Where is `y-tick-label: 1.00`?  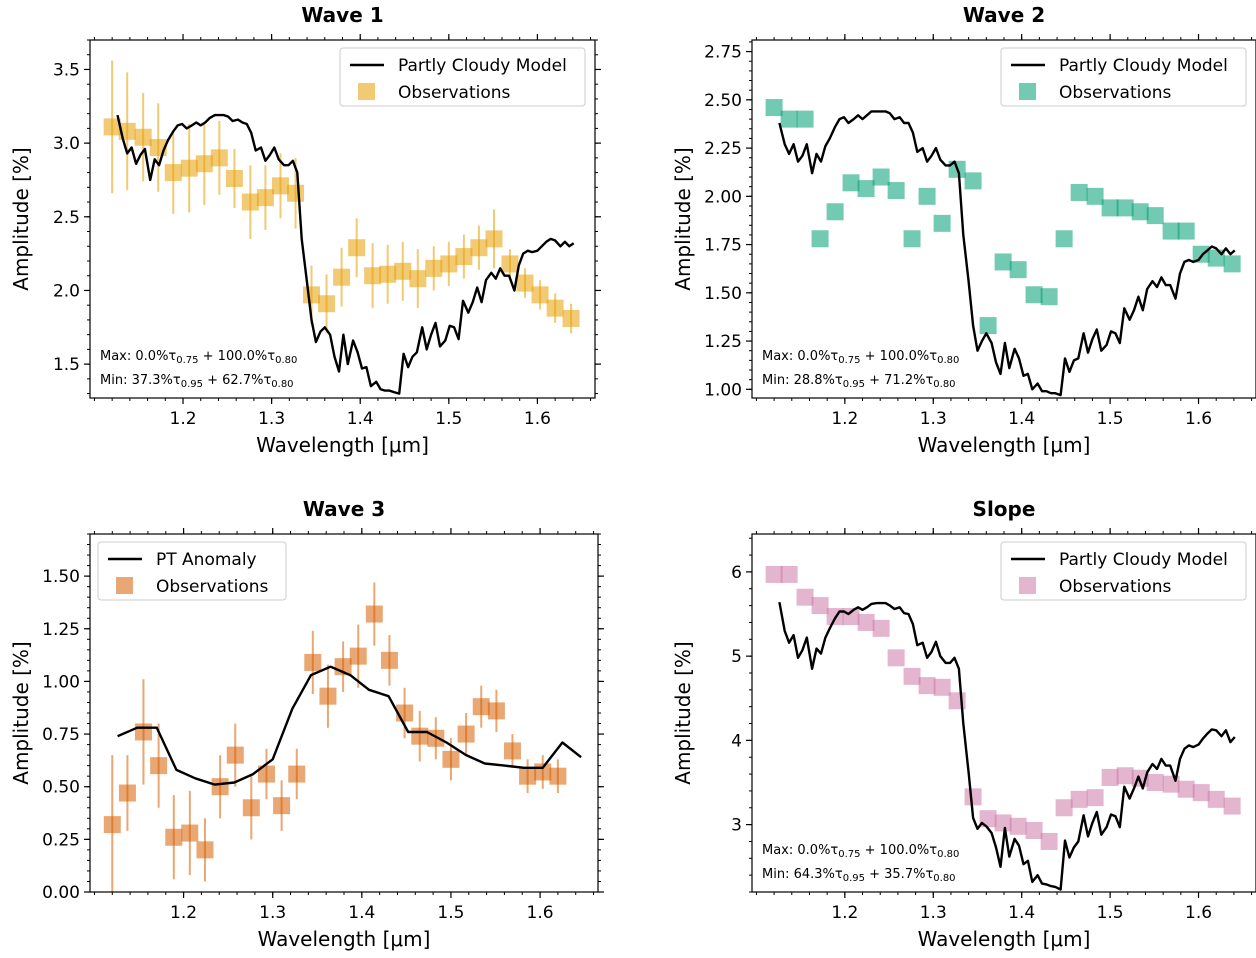 y-tick-label: 1.00 is located at coordinates (723, 390).